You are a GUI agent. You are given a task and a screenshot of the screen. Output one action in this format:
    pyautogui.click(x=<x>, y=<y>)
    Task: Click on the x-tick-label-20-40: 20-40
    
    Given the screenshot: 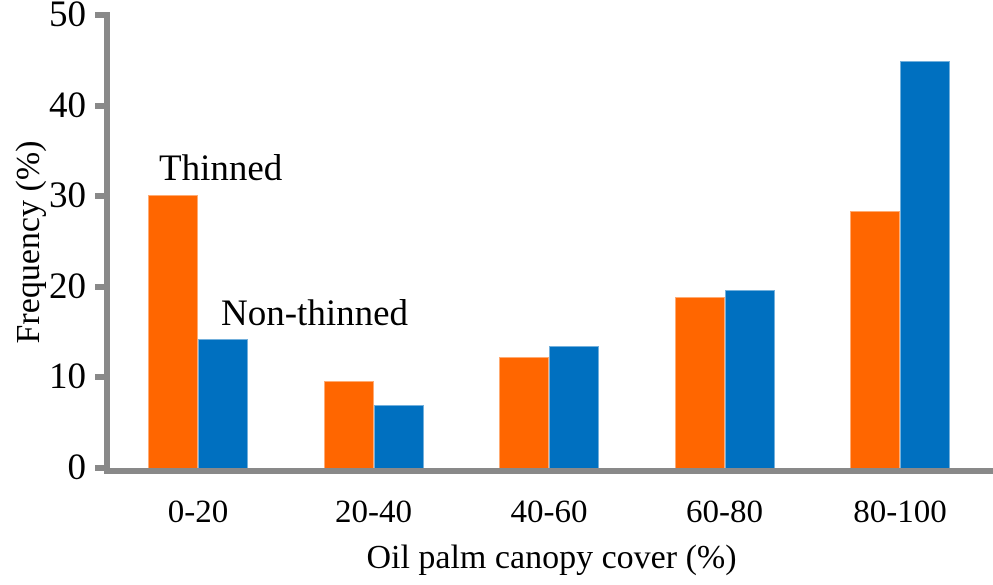 What is the action you would take?
    pyautogui.click(x=373, y=512)
    